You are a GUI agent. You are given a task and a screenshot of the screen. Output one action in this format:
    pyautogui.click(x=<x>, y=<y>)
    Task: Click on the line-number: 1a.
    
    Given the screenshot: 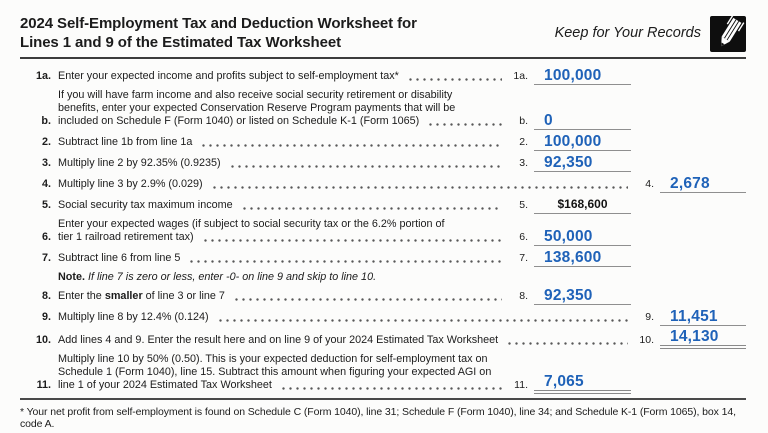 What is the action you would take?
    pyautogui.click(x=43, y=76)
    